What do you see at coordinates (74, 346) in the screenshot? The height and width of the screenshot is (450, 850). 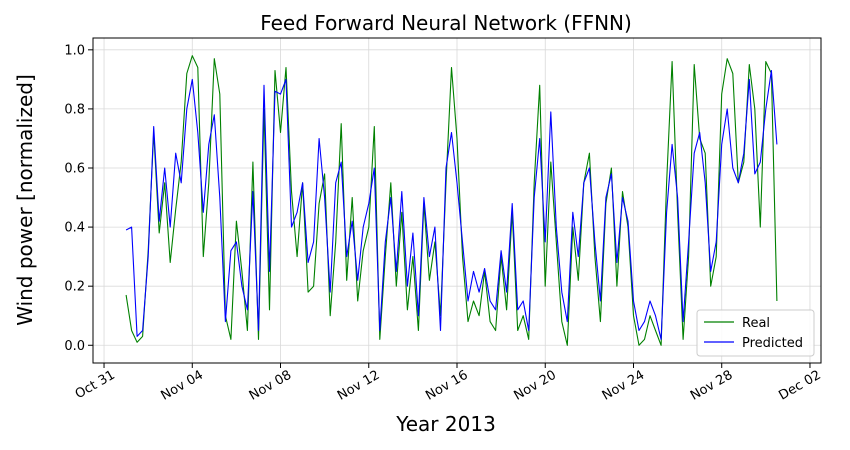 I see `y-tick-label-0: 0.0` at bounding box center [74, 346].